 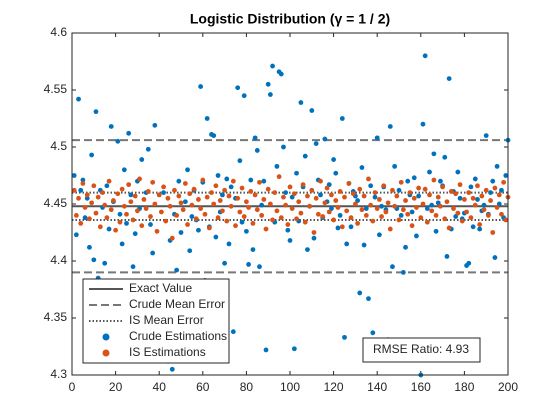 What do you see at coordinates (58, 146) in the screenshot?
I see `y-tick-label: 4.5` at bounding box center [58, 146].